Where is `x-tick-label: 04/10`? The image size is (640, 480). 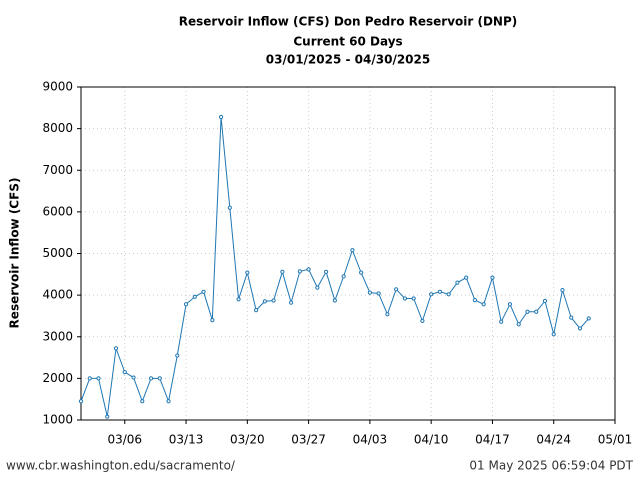 x-tick-label: 04/10 is located at coordinates (431, 440).